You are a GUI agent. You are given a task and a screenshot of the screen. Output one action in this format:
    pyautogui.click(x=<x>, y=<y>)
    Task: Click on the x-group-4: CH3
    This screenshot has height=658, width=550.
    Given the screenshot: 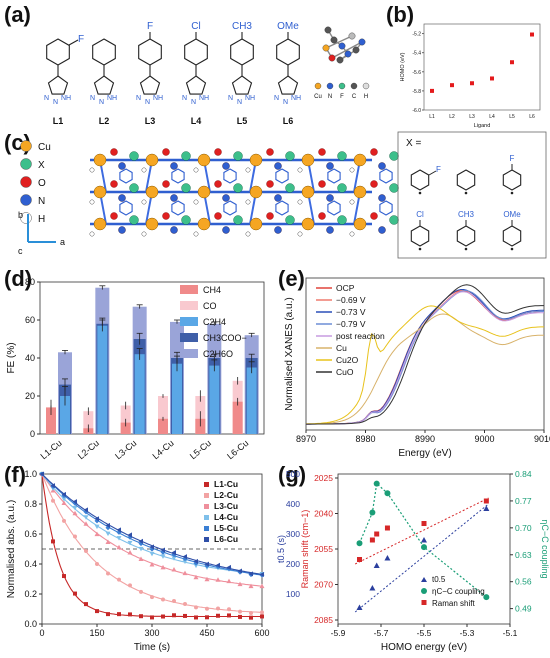 What is the action you would take?
    pyautogui.click(x=466, y=230)
    